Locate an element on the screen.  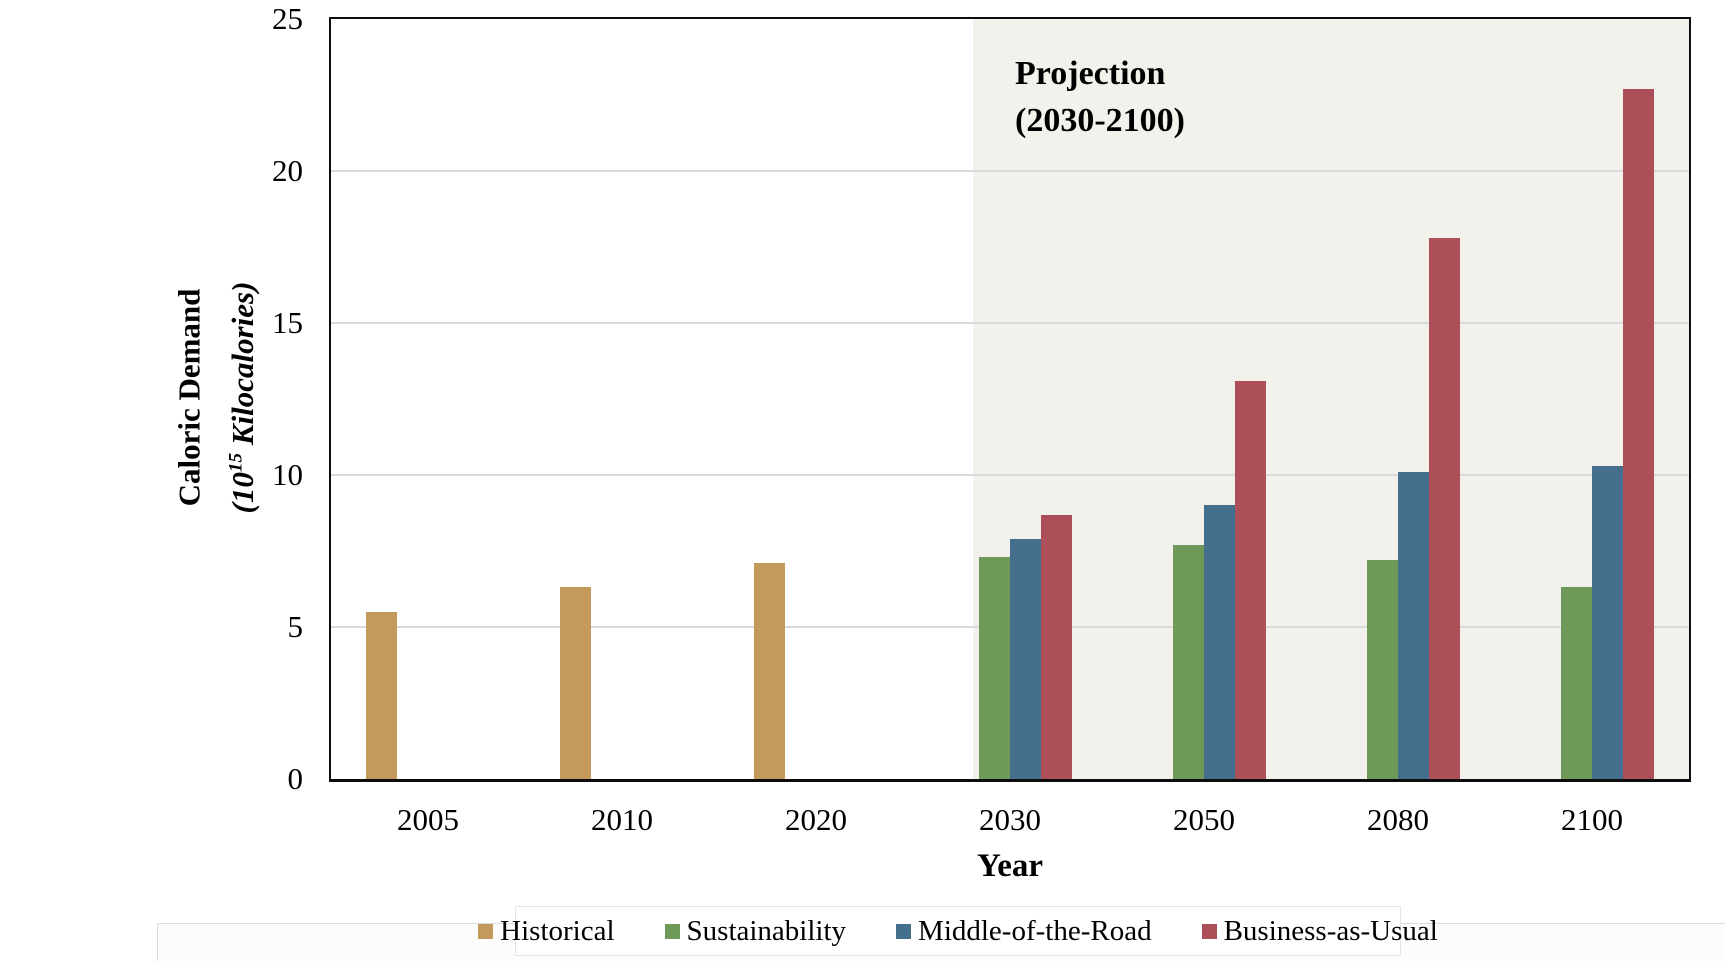
y-tick-label-0: 0 is located at coordinates (295, 778).